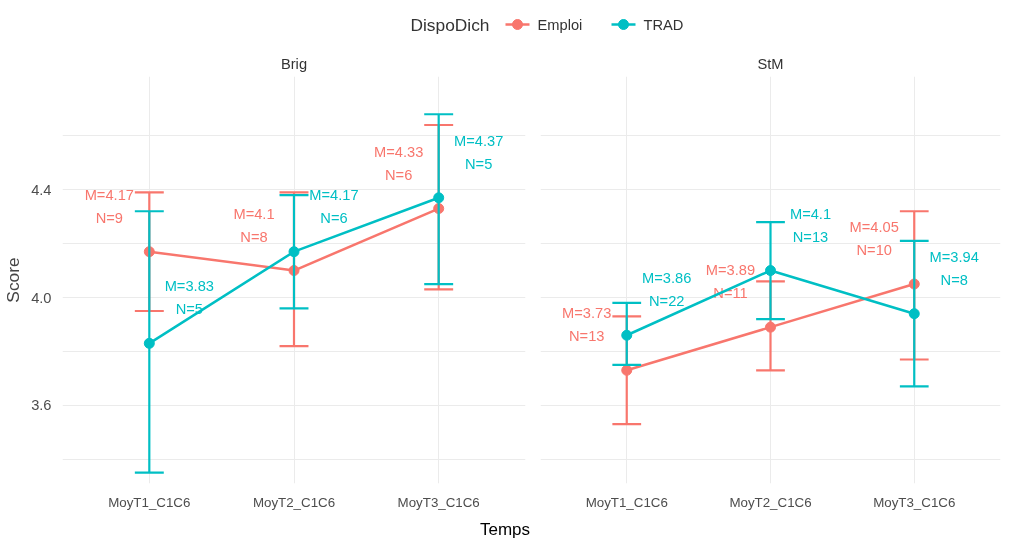 This screenshot has width=1021, height=558. I want to click on legend-label: Emploi, so click(560, 24).